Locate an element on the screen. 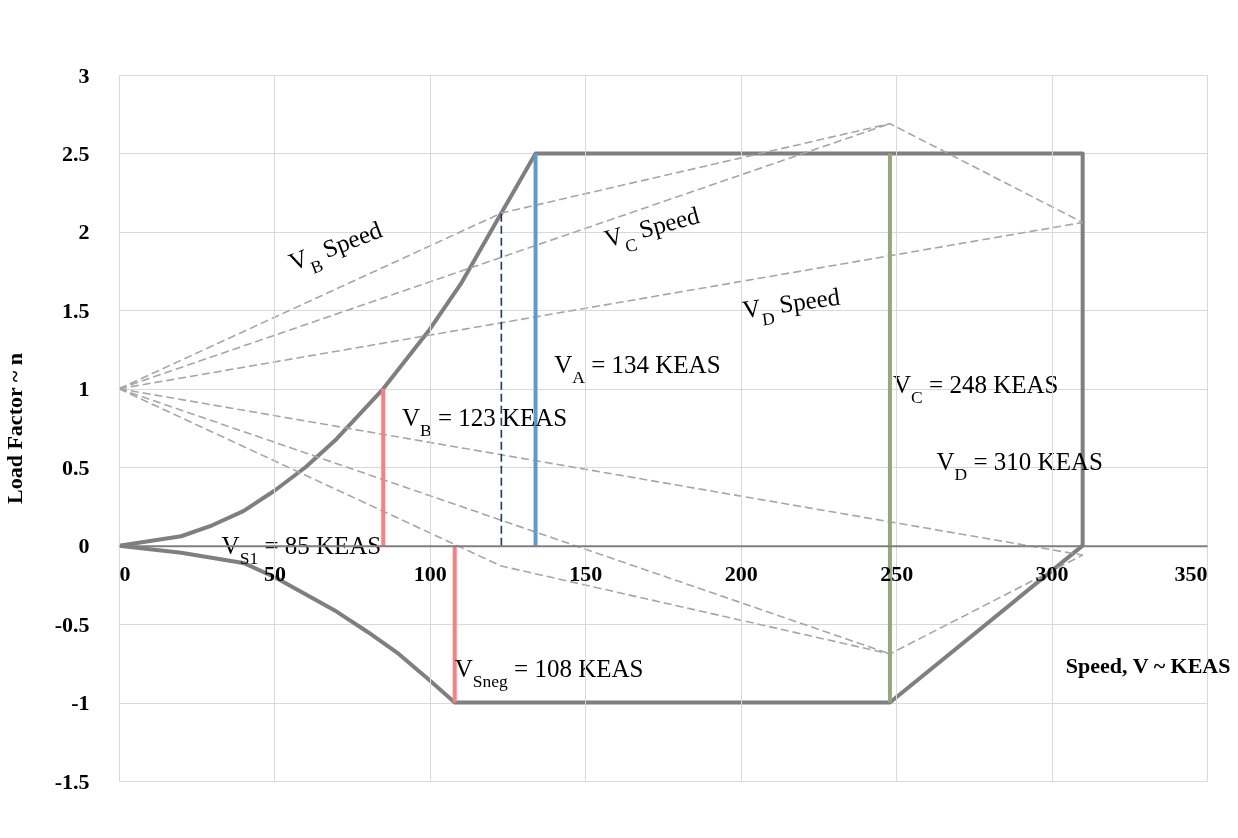 Image resolution: width=1238 pixels, height=838 pixels. x-tick-label: 250 is located at coordinates (897, 574).